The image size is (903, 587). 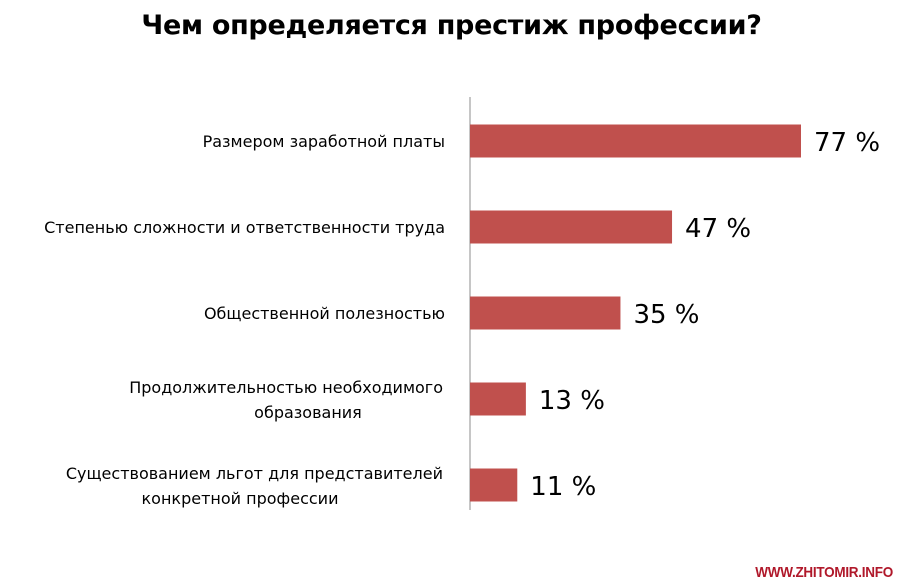 I want to click on data-label: 11 %, so click(x=563, y=487).